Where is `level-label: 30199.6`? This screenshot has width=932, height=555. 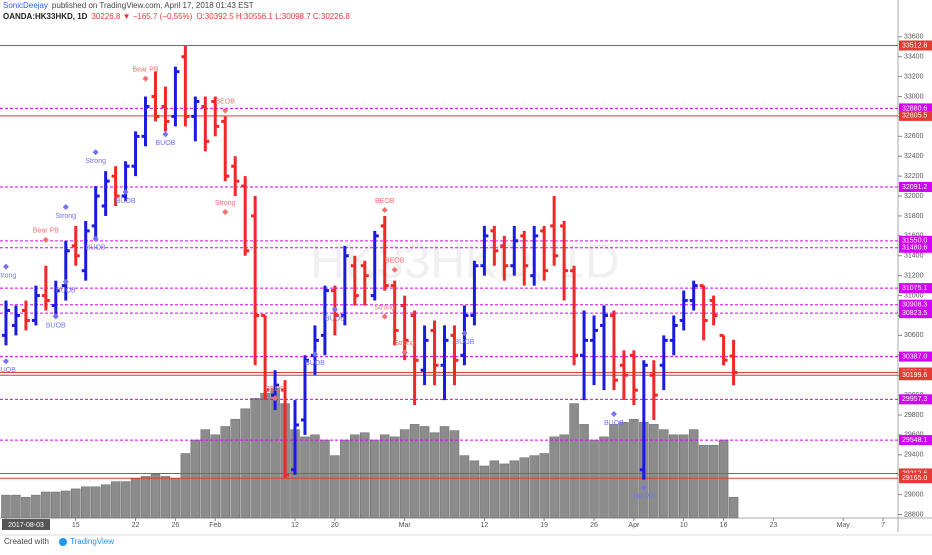
level-label: 30199.6 is located at coordinates (914, 375).